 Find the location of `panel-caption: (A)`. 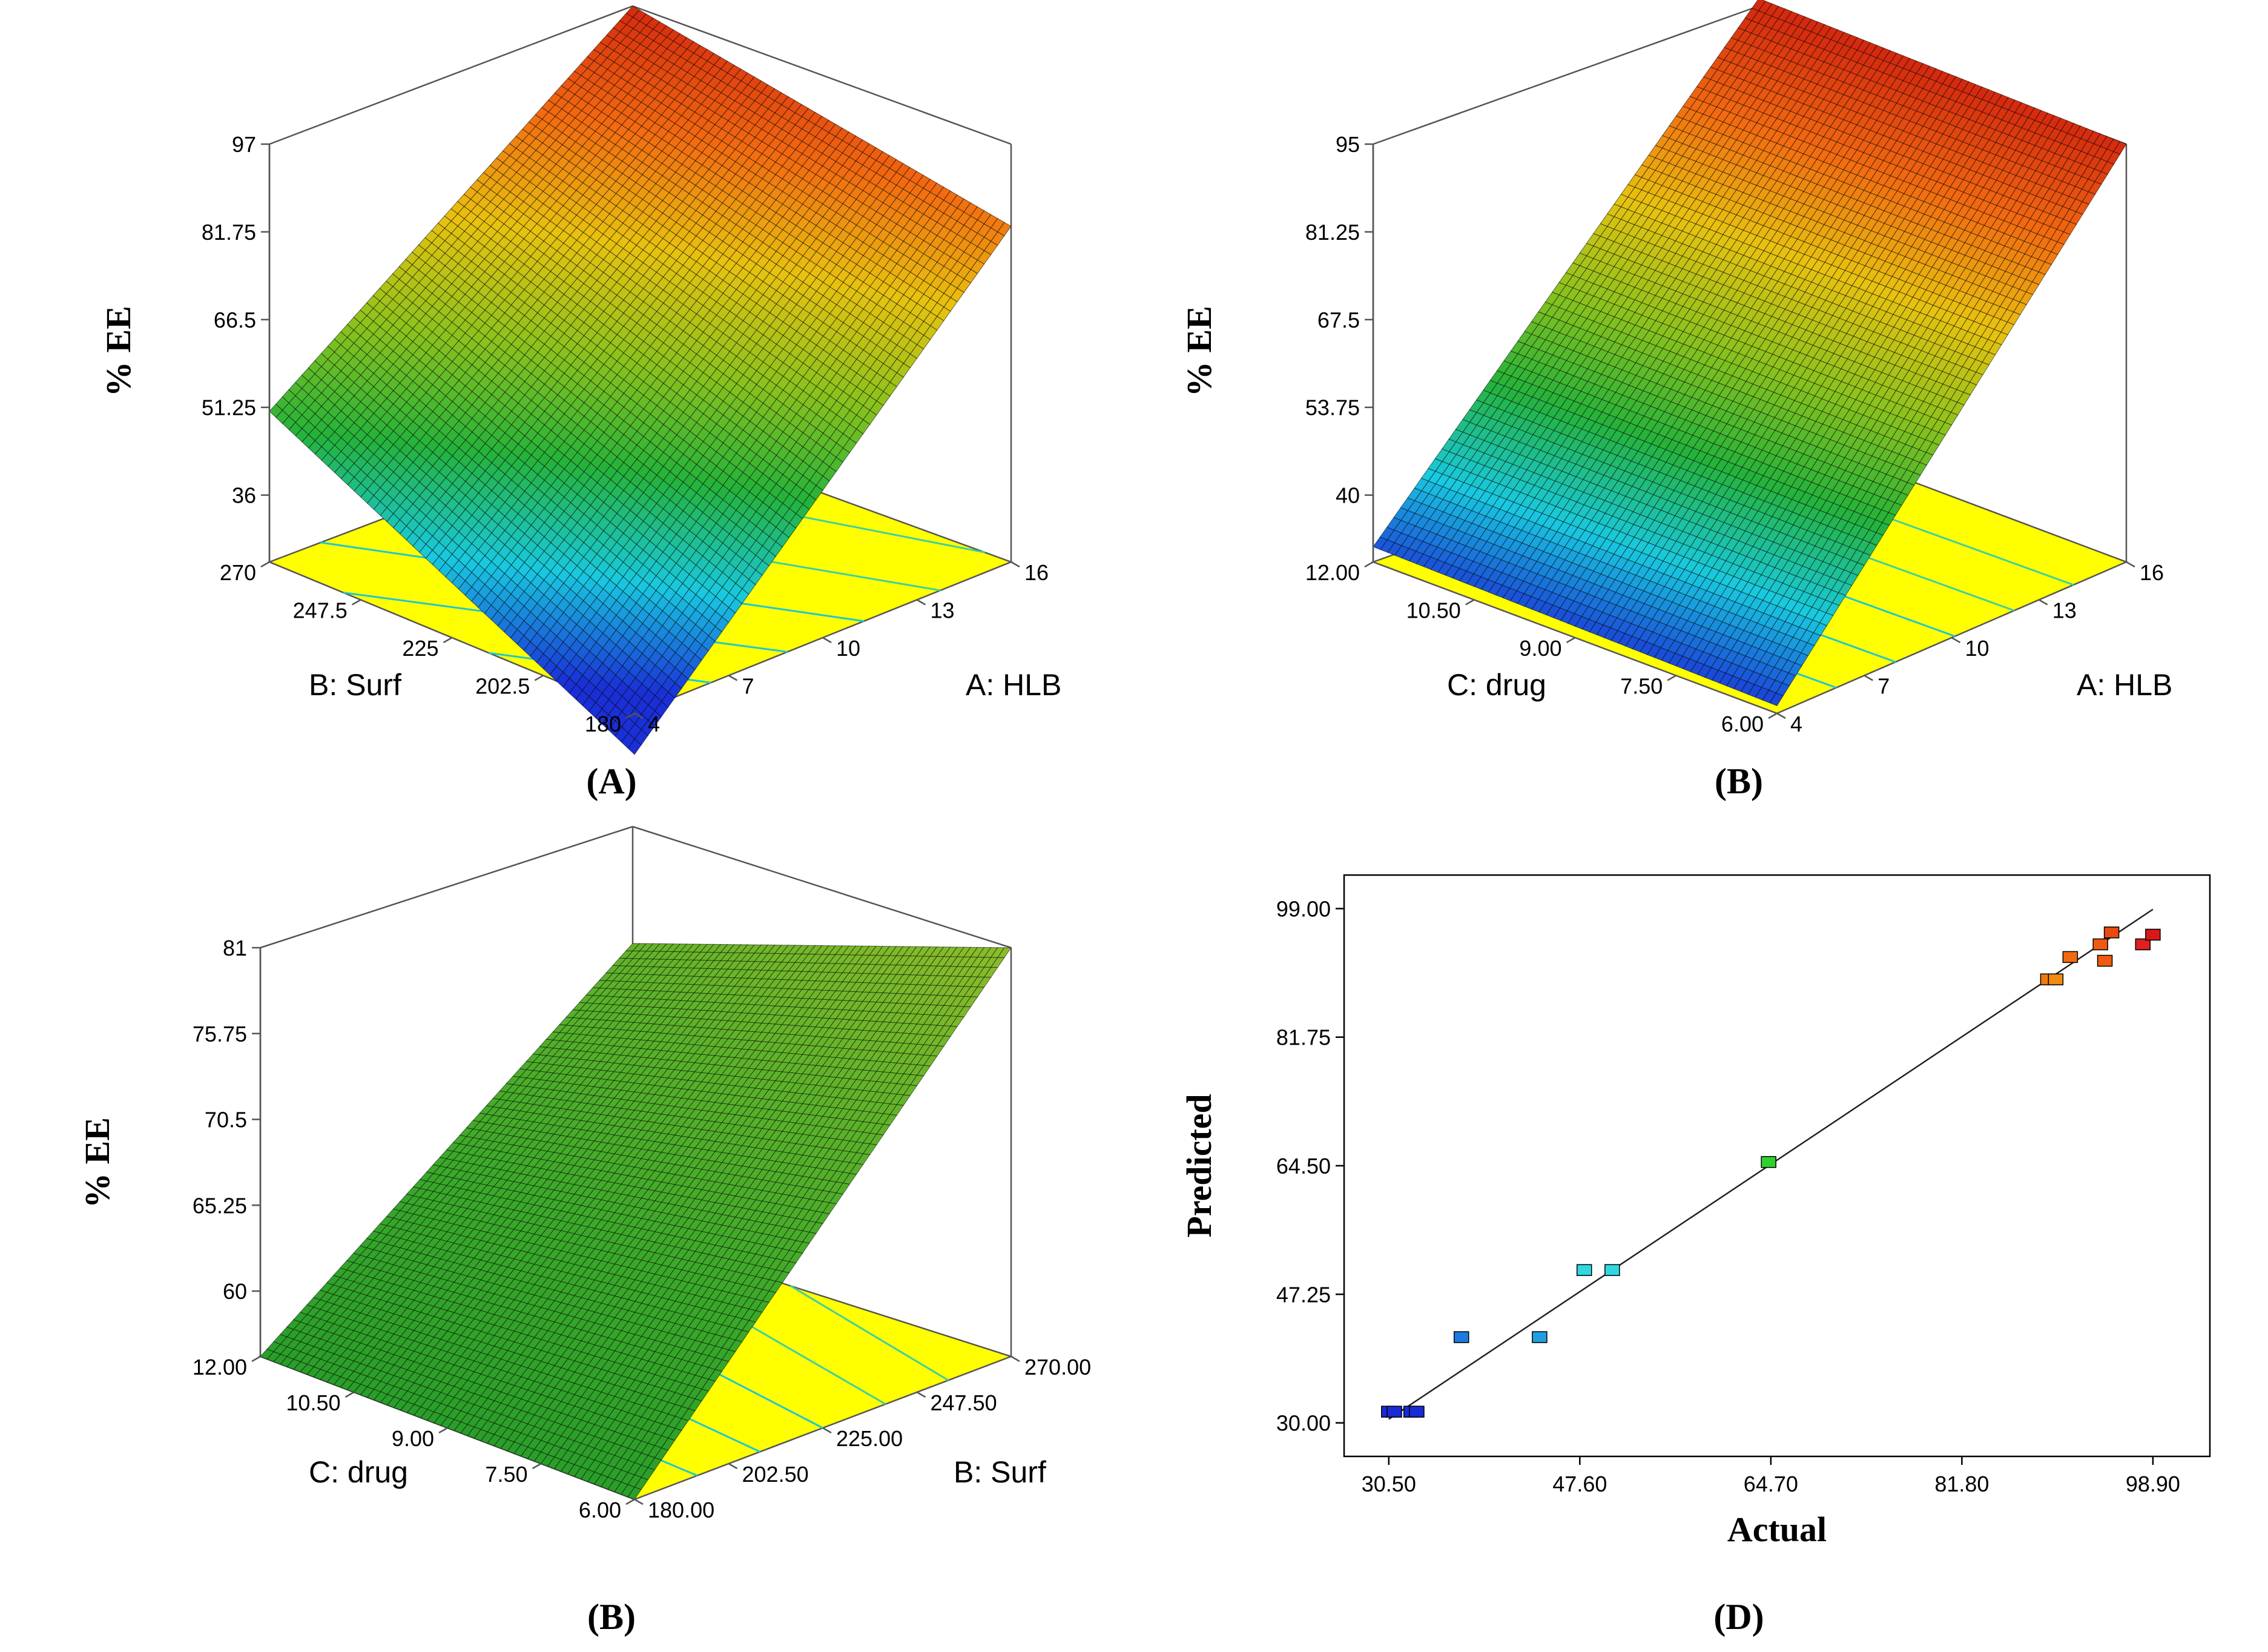

panel-caption: (A) is located at coordinates (611, 781).